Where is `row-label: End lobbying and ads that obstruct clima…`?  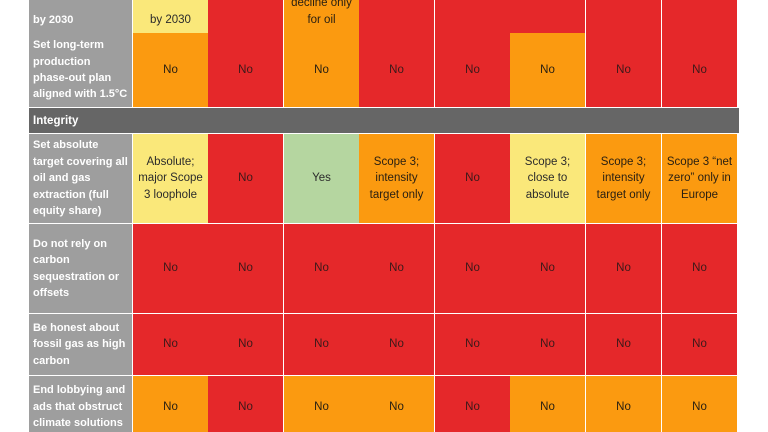
row-label: End lobbying and ads that obstruct clima… is located at coordinates (80, 404).